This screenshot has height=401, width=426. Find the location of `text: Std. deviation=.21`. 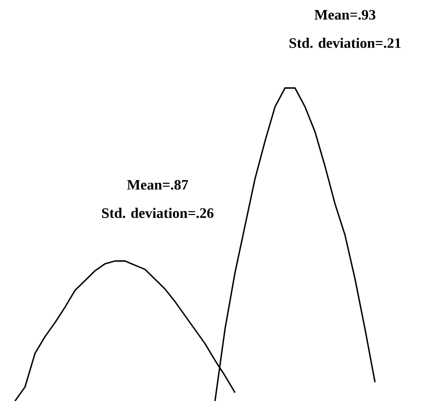

text: Std. deviation=.21 is located at coordinates (345, 43).